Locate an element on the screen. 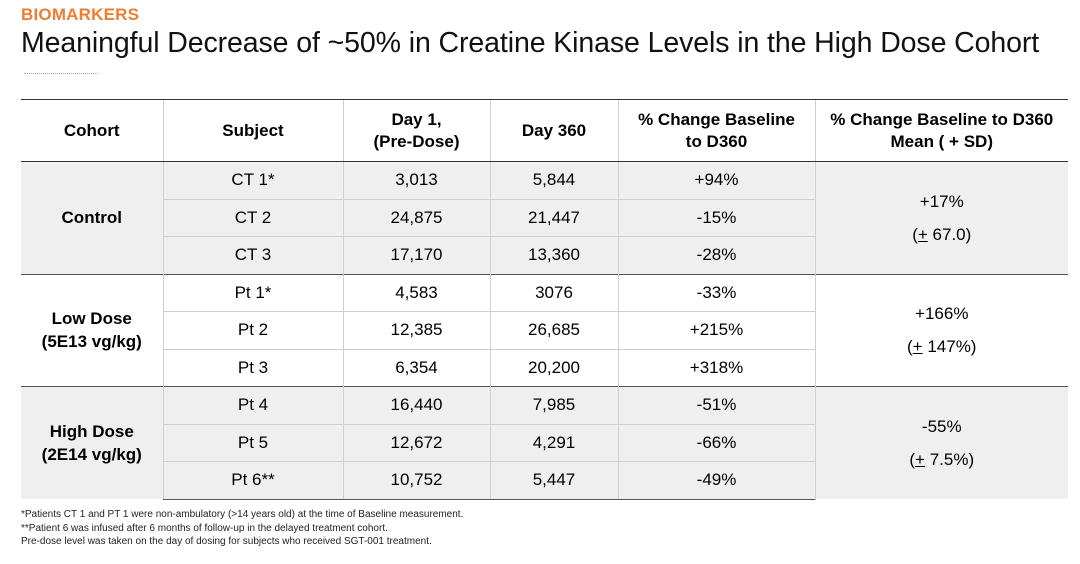  subject-cell: Pt 2 is located at coordinates (252, 330).